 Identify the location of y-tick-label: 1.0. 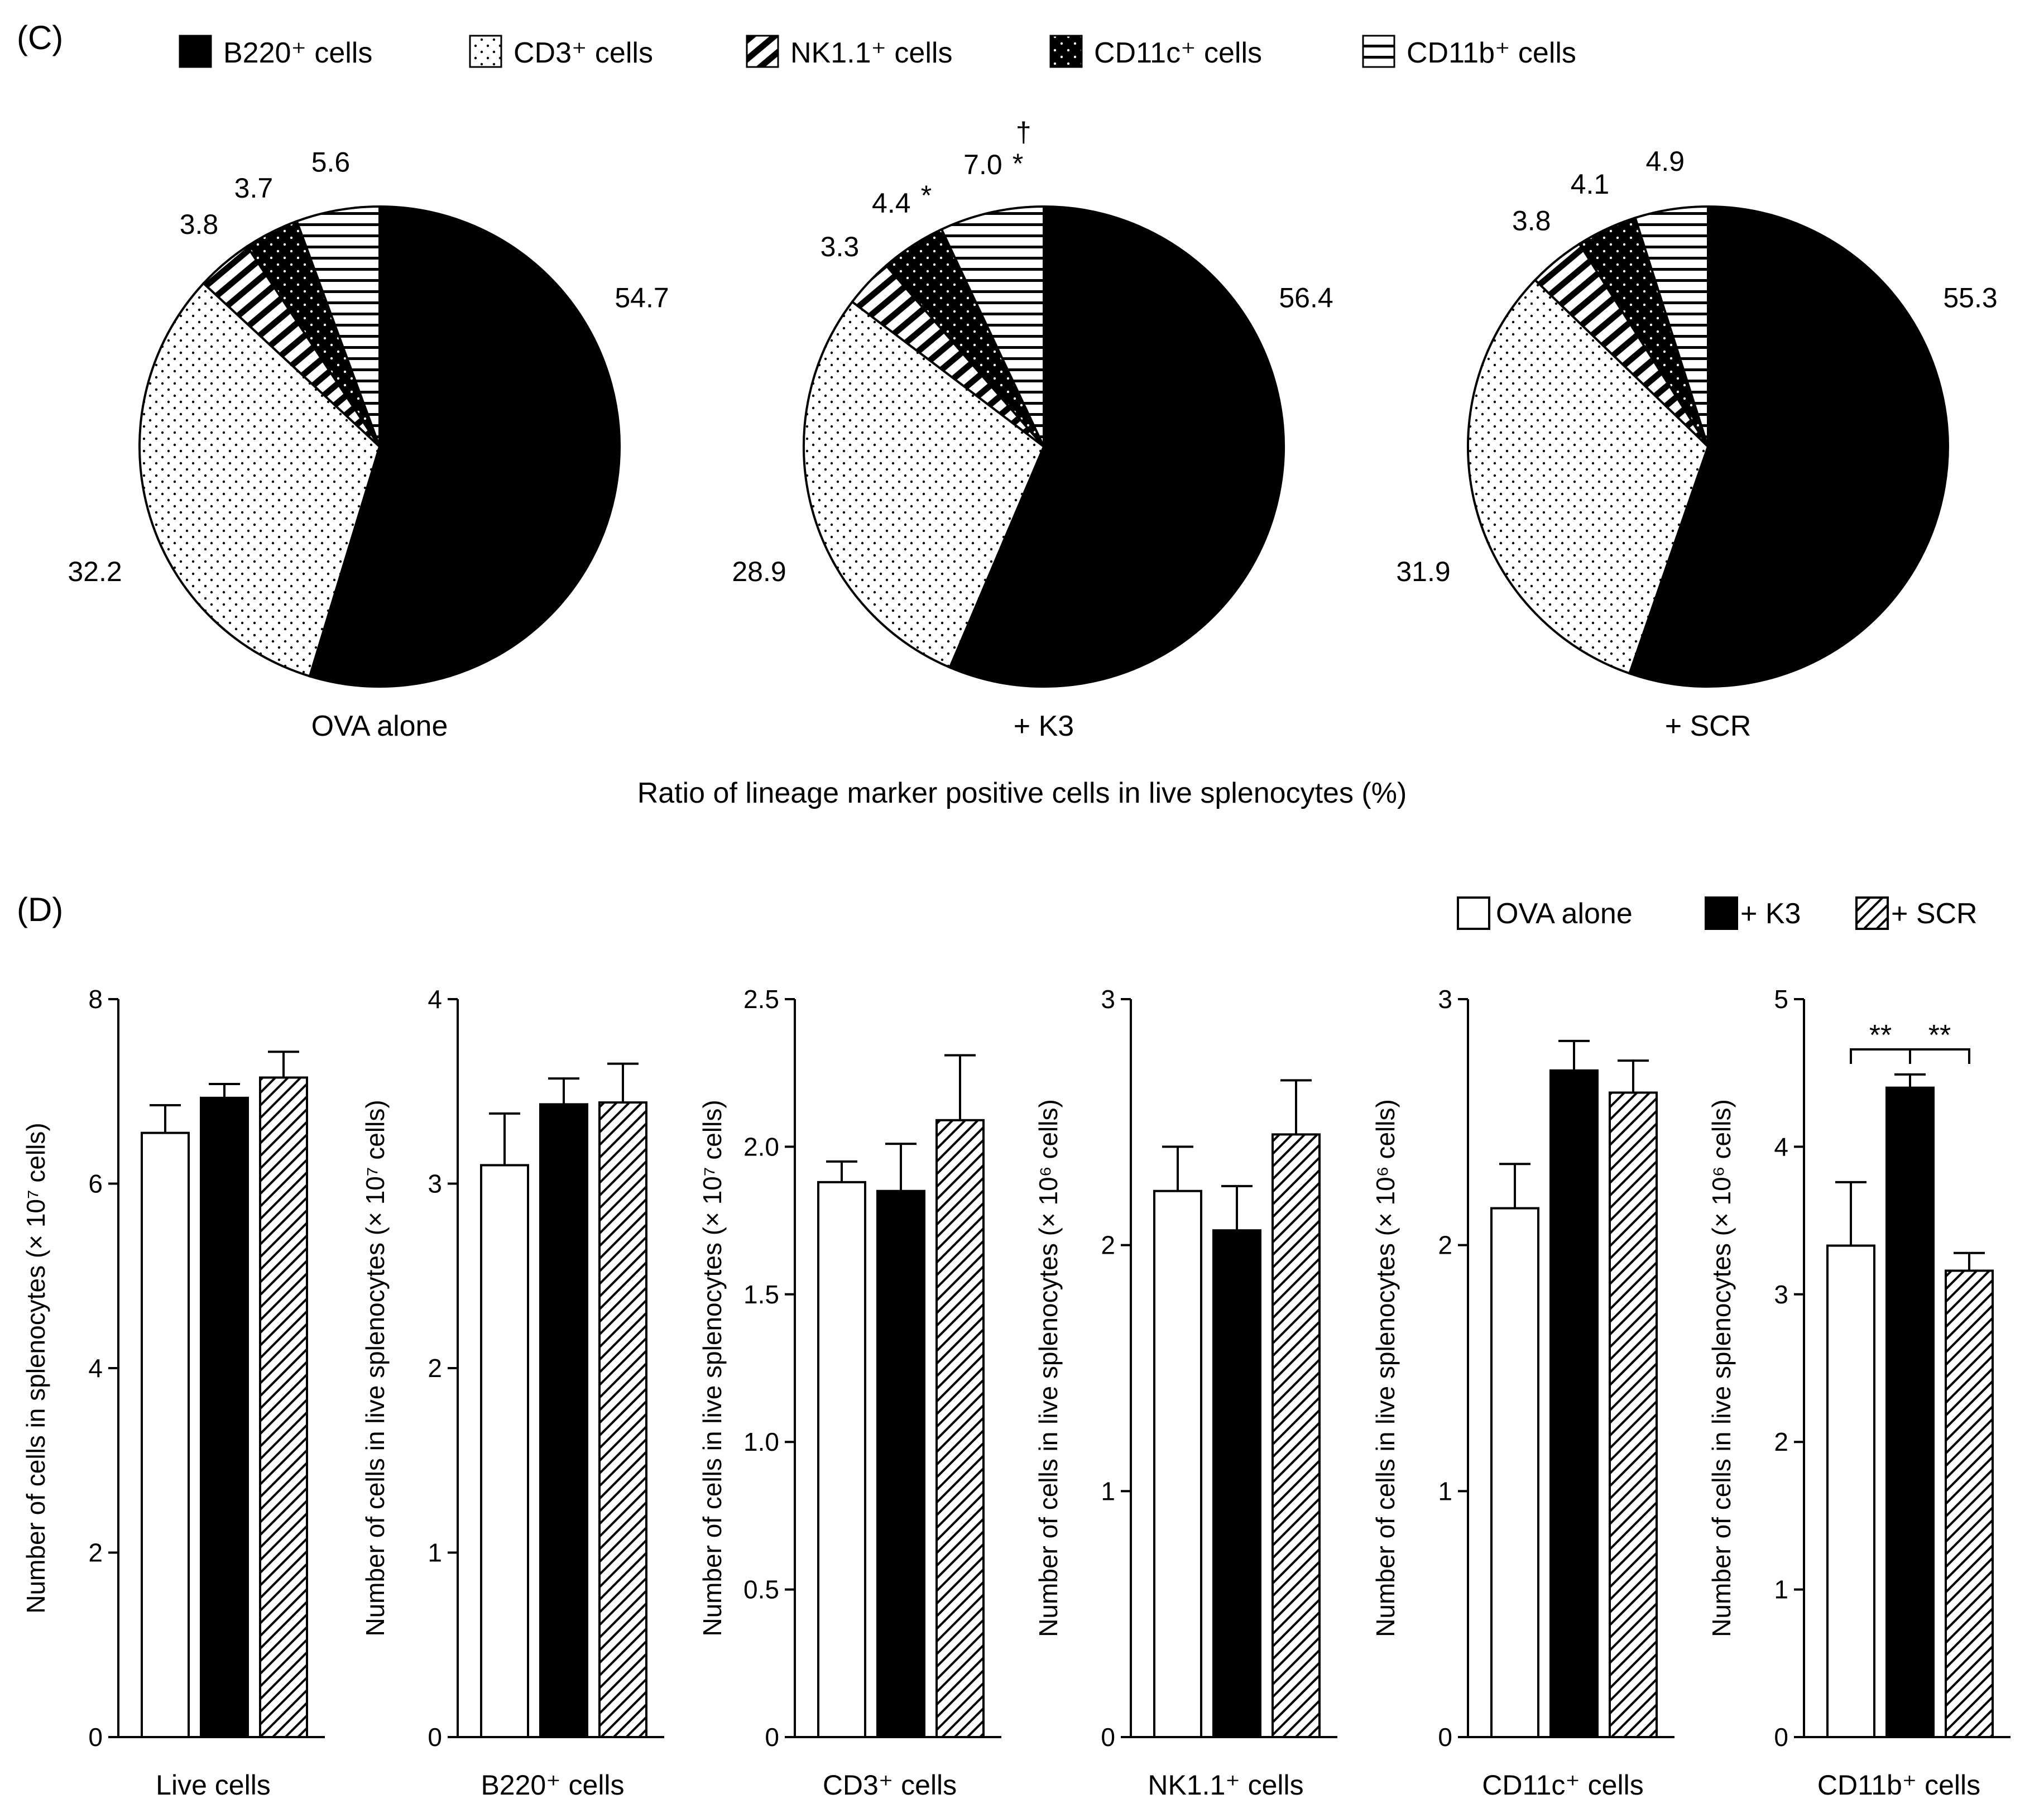
(761, 1441).